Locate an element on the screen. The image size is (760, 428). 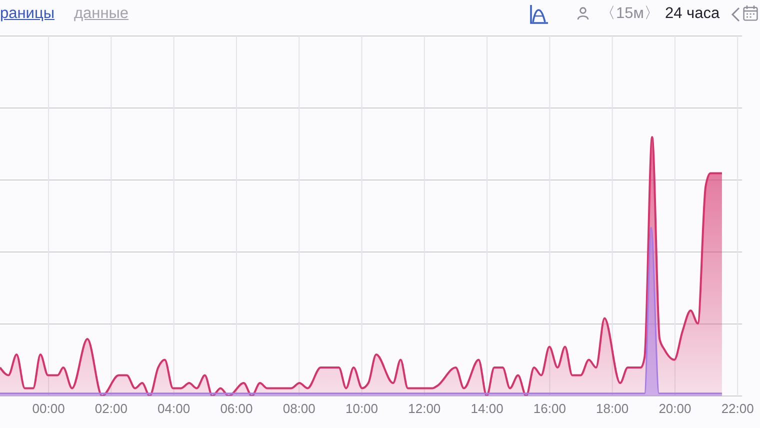
x-tick-label: 04:00 is located at coordinates (174, 408).